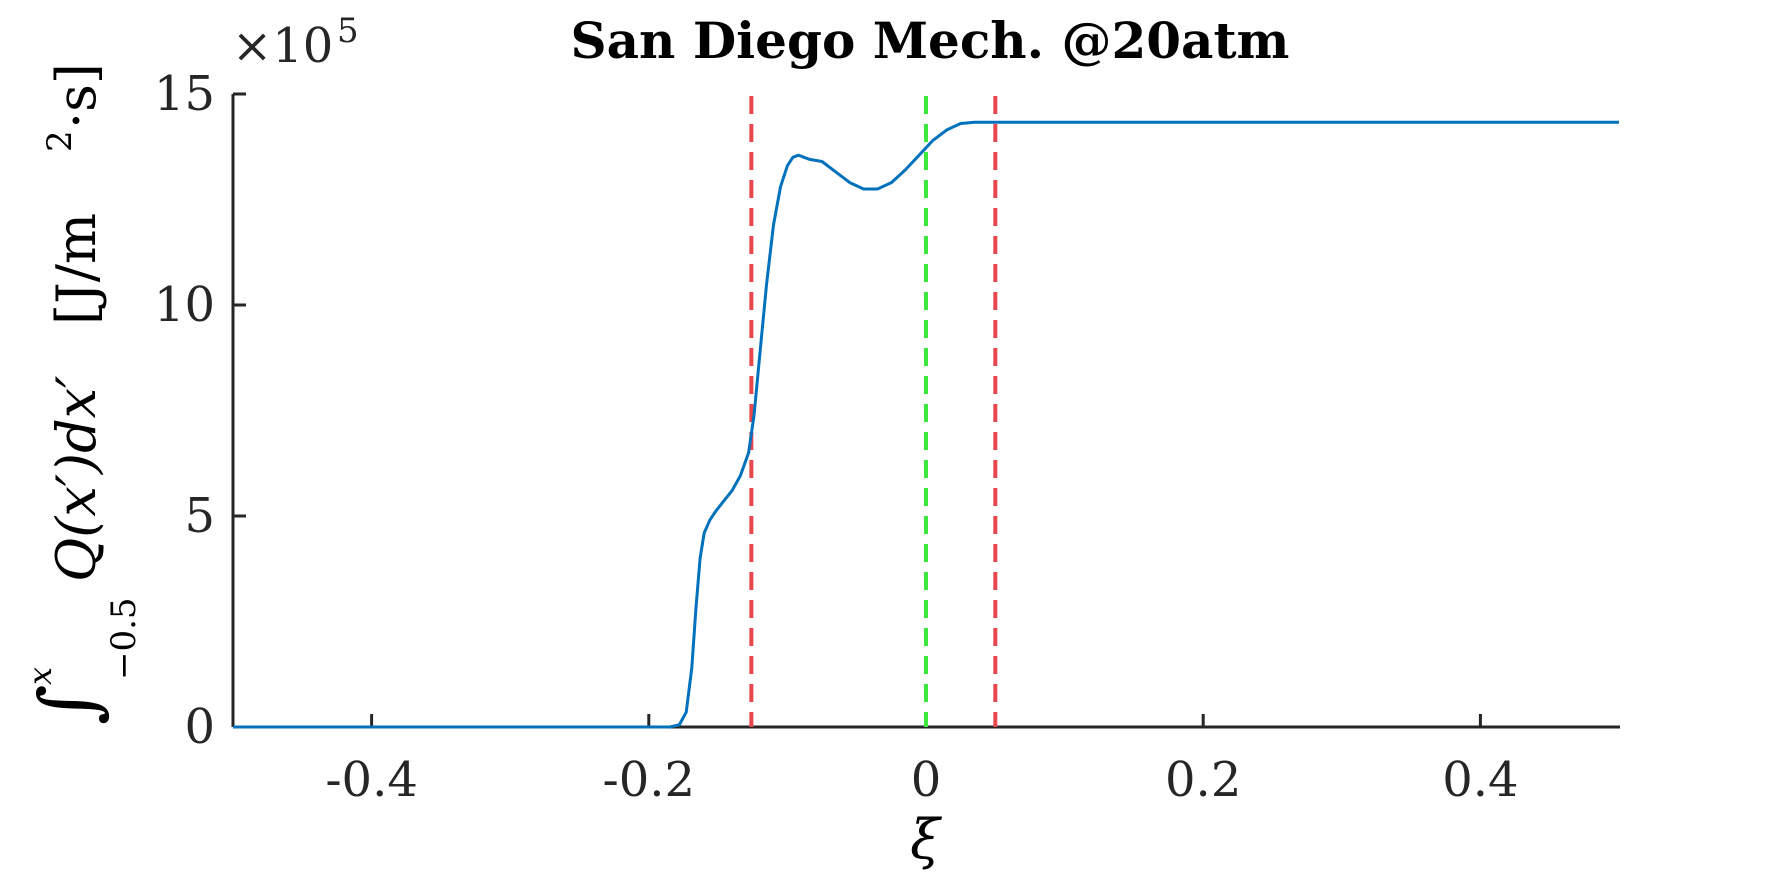  Describe the element at coordinates (1480, 780) in the screenshot. I see `x-tick-label: 0.4` at that location.